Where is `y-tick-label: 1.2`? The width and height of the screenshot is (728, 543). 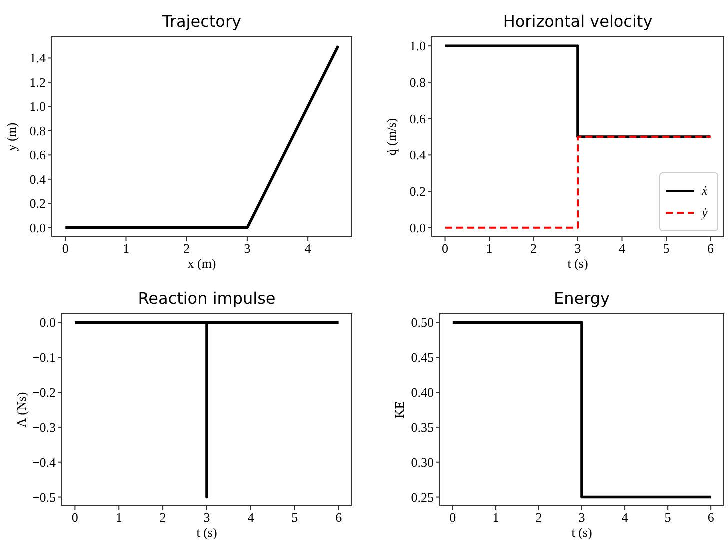
y-tick-label: 1.2 is located at coordinates (38, 82).